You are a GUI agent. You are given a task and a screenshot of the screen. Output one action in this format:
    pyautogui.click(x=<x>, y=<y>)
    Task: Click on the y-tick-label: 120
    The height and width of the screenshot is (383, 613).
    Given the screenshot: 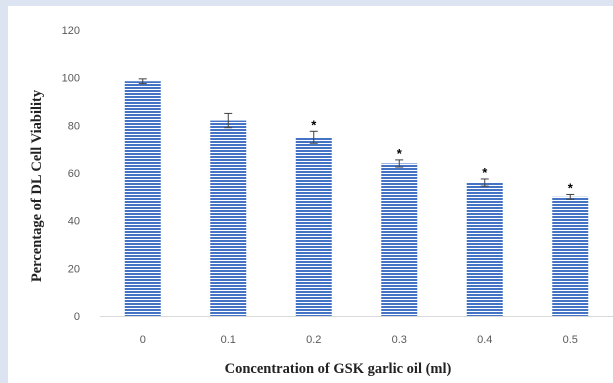 What is the action you would take?
    pyautogui.click(x=71, y=31)
    